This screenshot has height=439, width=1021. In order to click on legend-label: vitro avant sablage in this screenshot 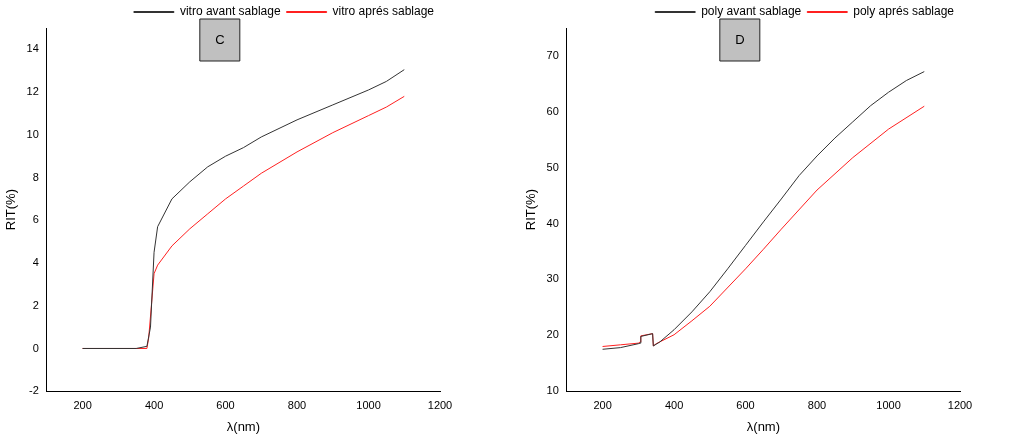, I will do `click(230, 11)`.